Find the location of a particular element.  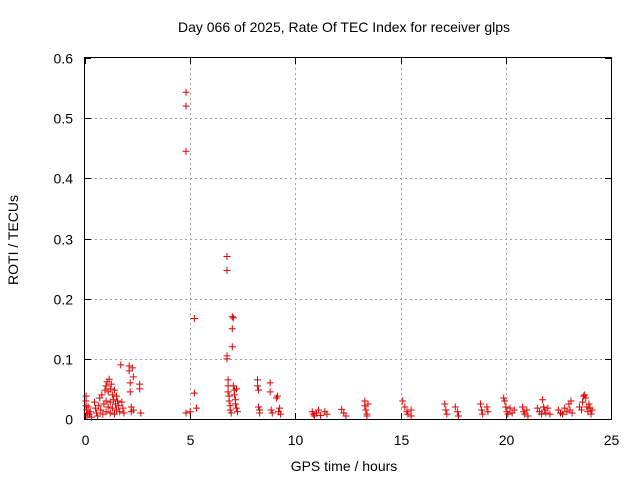

y-axis-label: ROTI / TECUs is located at coordinates (13, 240).